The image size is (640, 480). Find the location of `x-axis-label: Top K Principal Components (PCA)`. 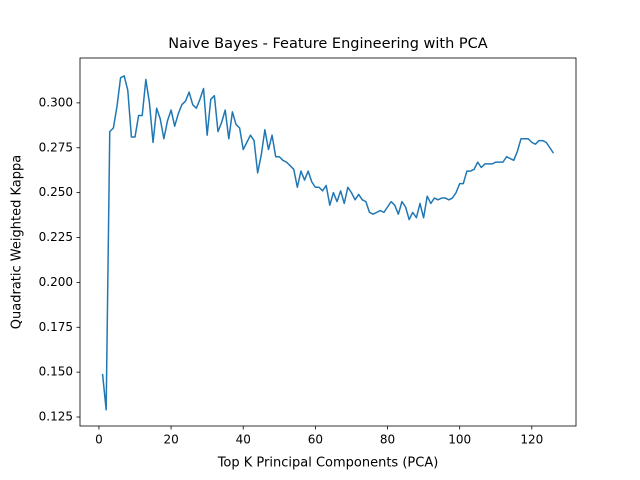

x-axis-label: Top K Principal Components (PCA) is located at coordinates (328, 463).